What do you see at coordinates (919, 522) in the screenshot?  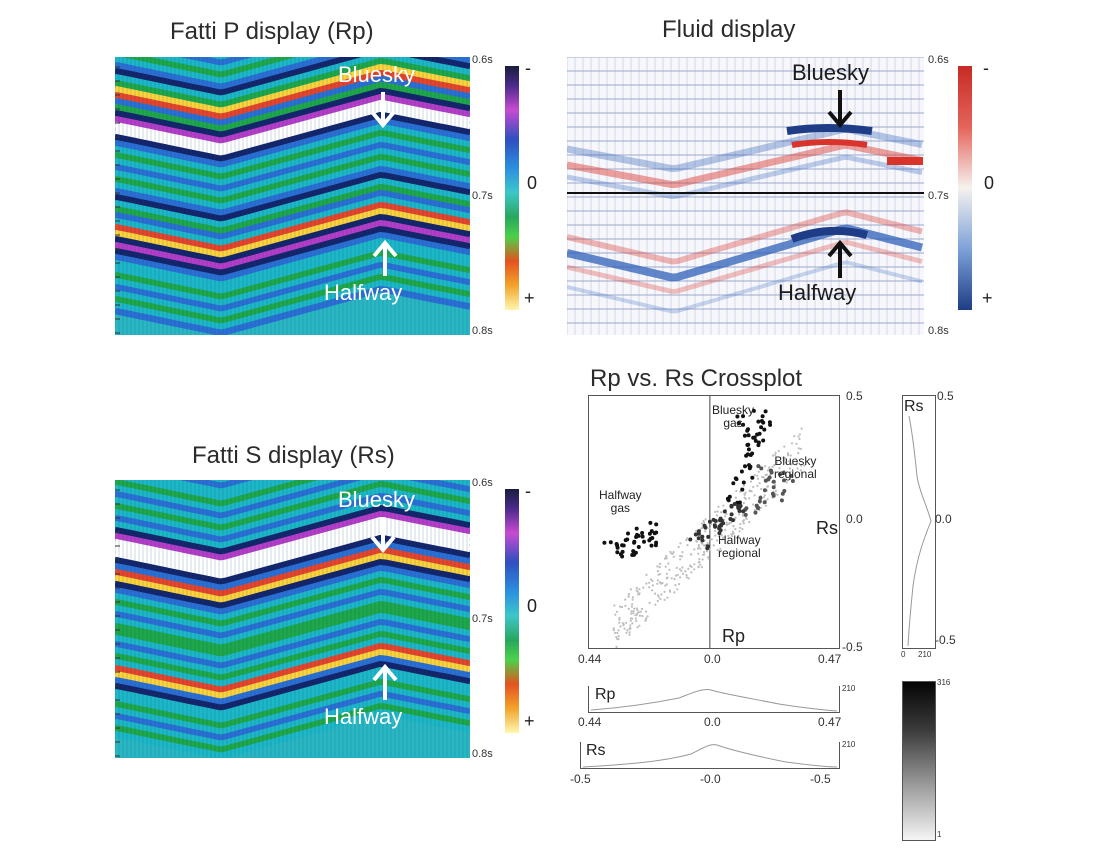 I see `rs-histogram-frame` at bounding box center [919, 522].